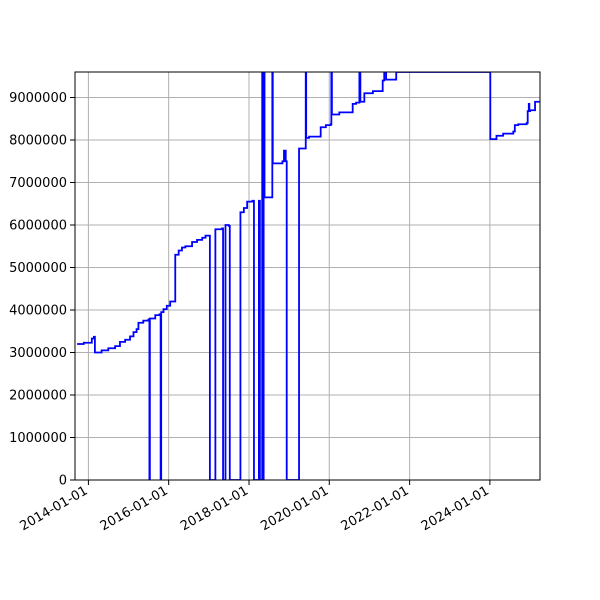 This screenshot has height=600, width=600. What do you see at coordinates (38, 396) in the screenshot?
I see `y-tick-label: 2000000` at bounding box center [38, 396].